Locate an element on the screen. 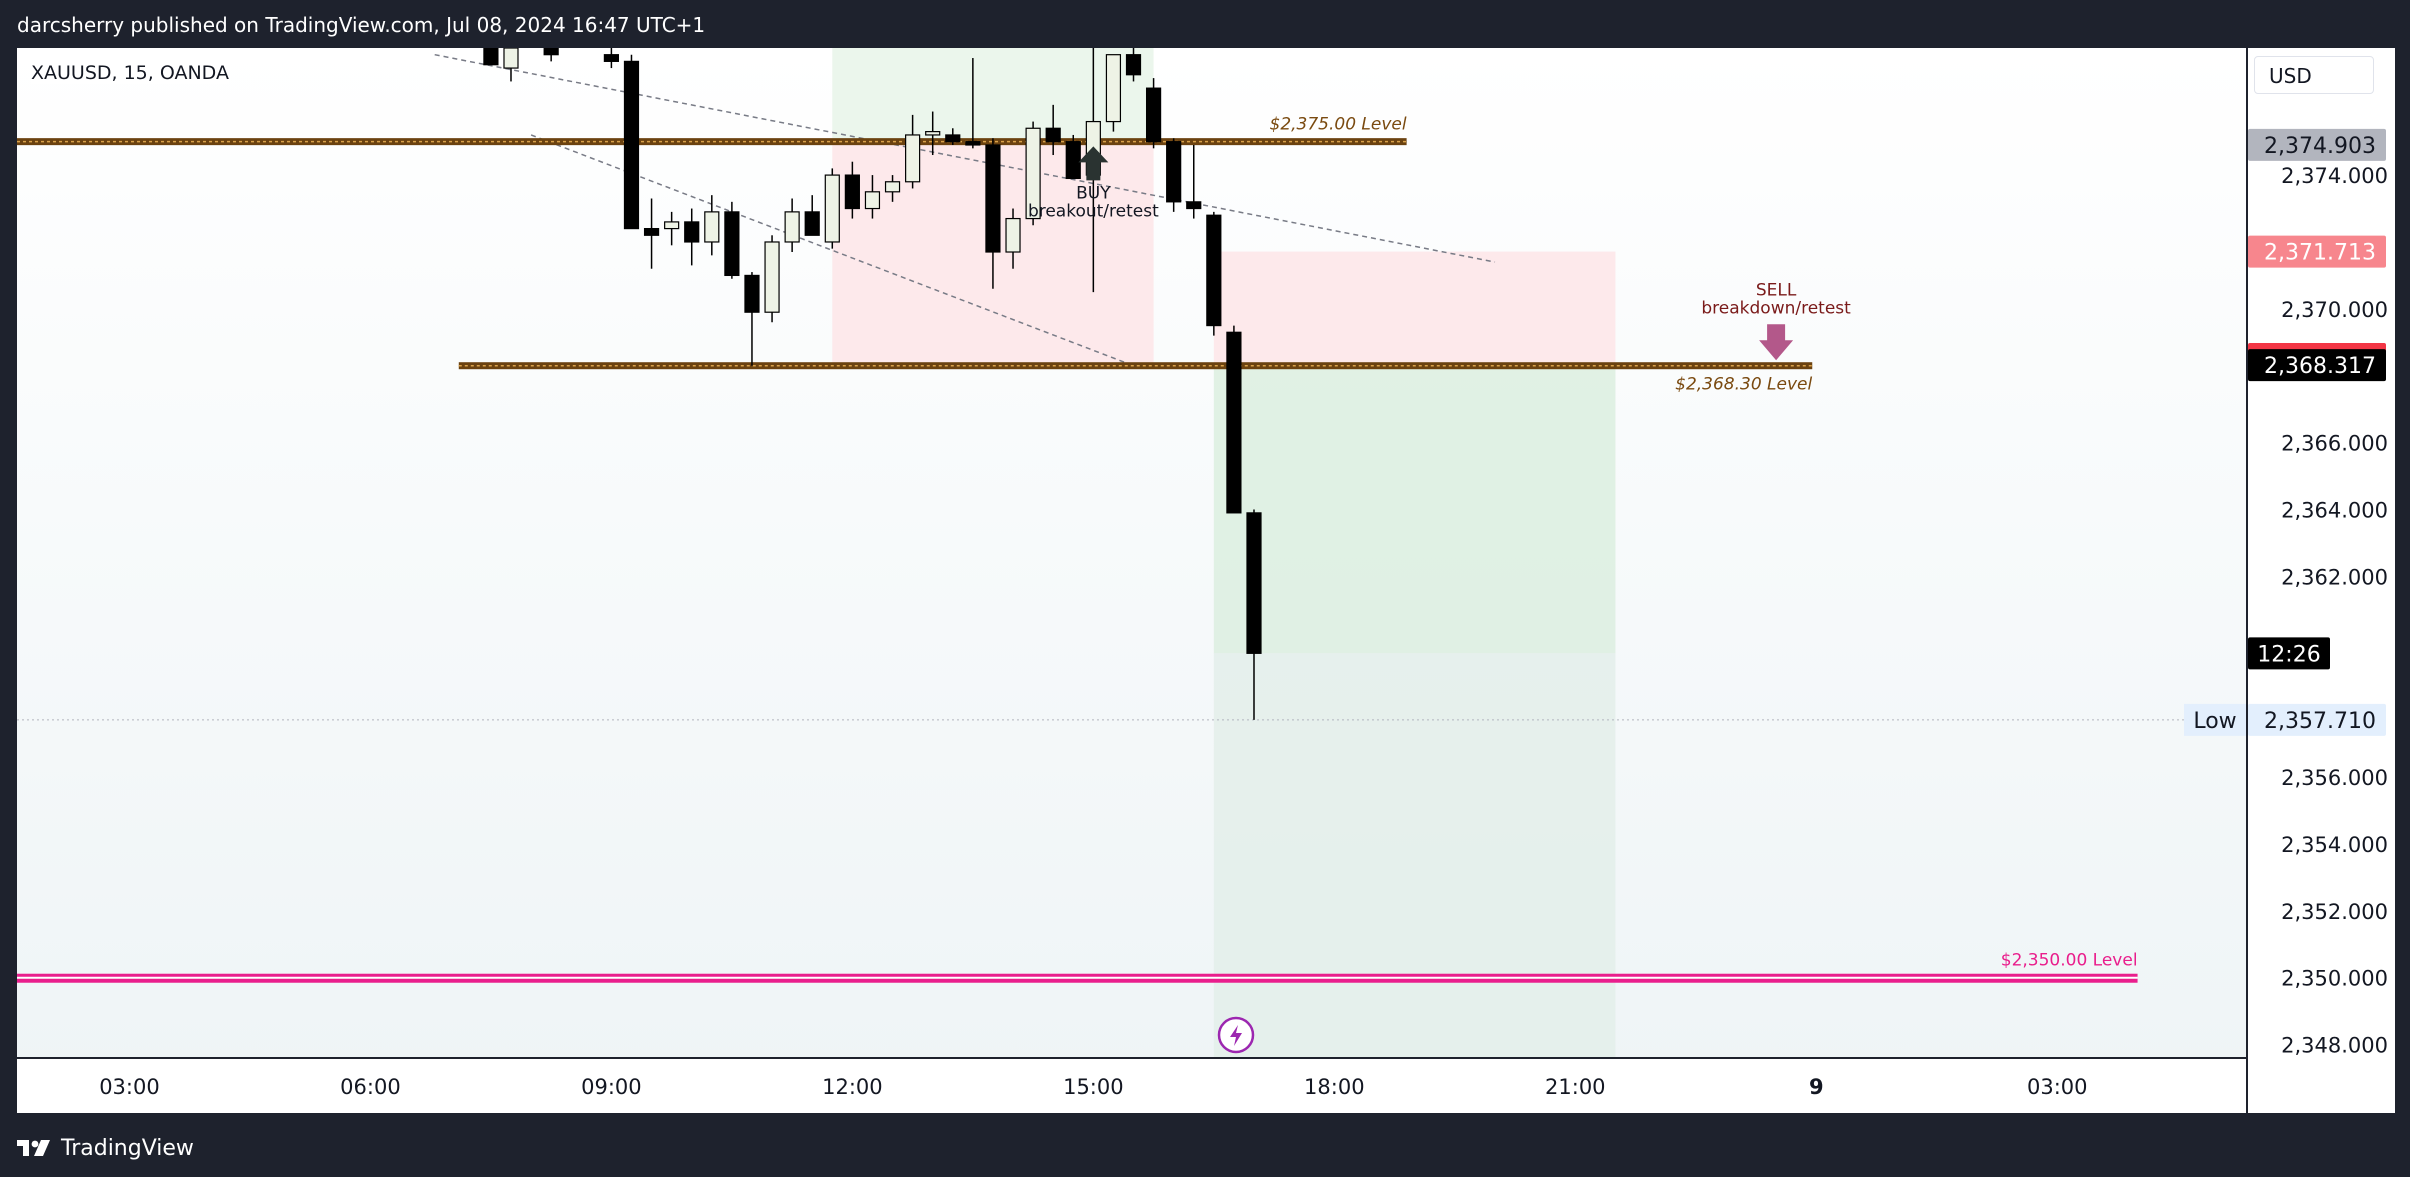 The height and width of the screenshot is (1177, 2410). price-tick-label: 2,350.000 is located at coordinates (2334, 979).